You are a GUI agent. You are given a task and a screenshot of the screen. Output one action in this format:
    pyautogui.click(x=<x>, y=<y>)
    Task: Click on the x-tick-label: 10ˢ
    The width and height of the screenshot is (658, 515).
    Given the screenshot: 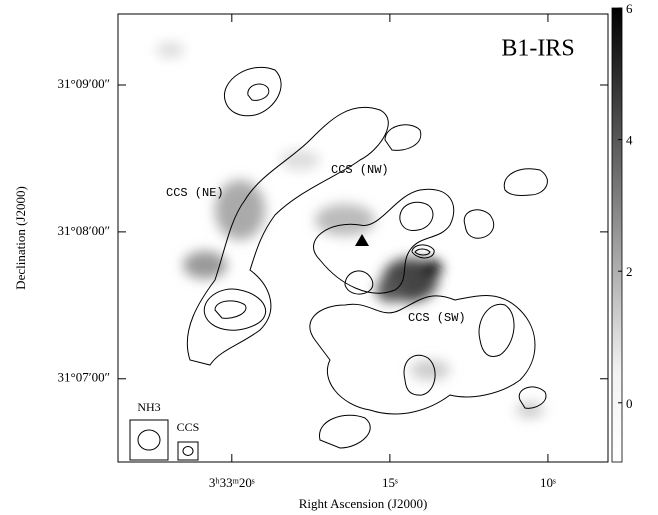 What is the action you would take?
    pyautogui.click(x=548, y=482)
    